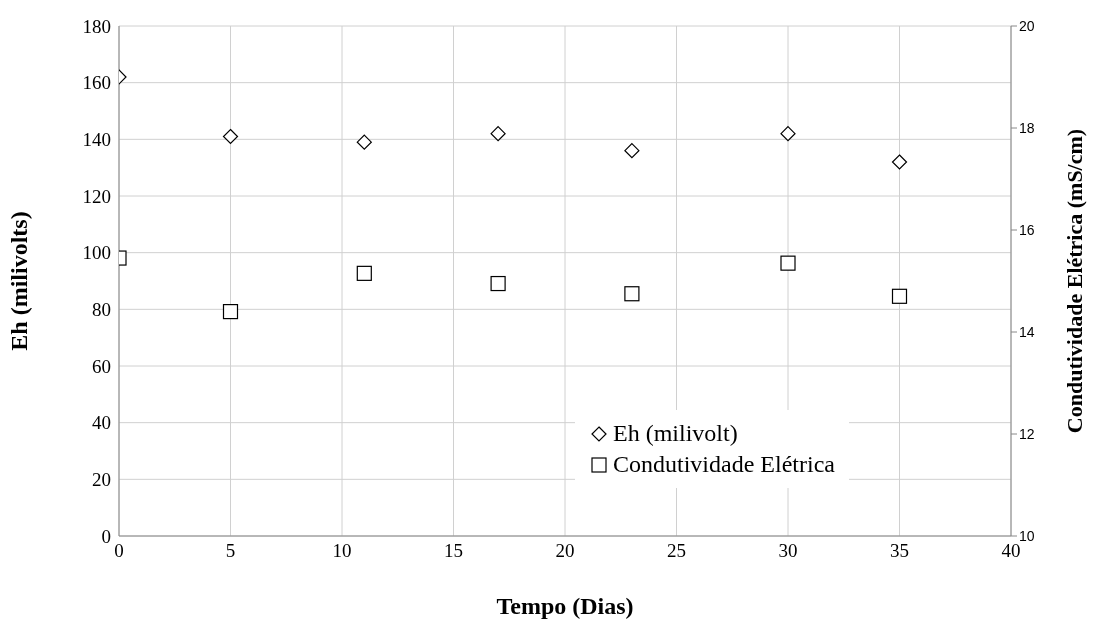 Image resolution: width=1102 pixels, height=636 pixels. What do you see at coordinates (101, 310) in the screenshot?
I see `y-tick-label: 80` at bounding box center [101, 310].